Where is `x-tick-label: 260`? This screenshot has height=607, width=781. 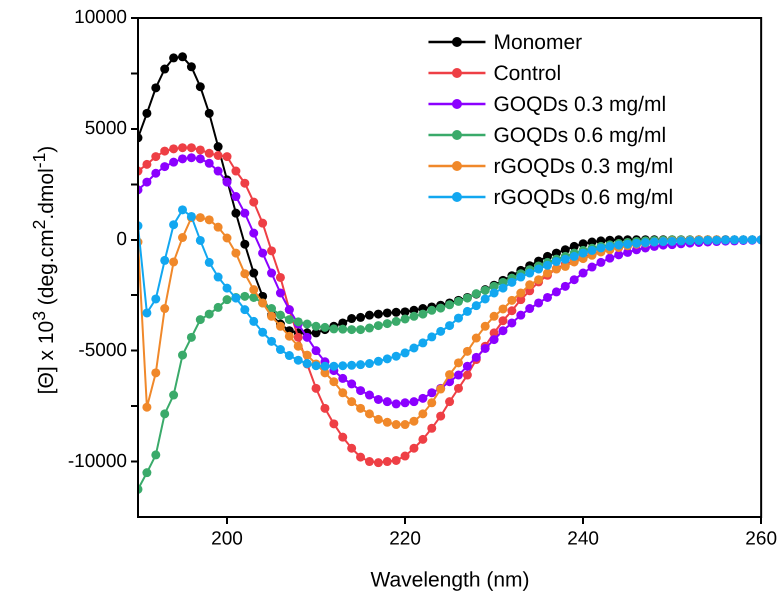 x-tick-label: 260 is located at coordinates (761, 539).